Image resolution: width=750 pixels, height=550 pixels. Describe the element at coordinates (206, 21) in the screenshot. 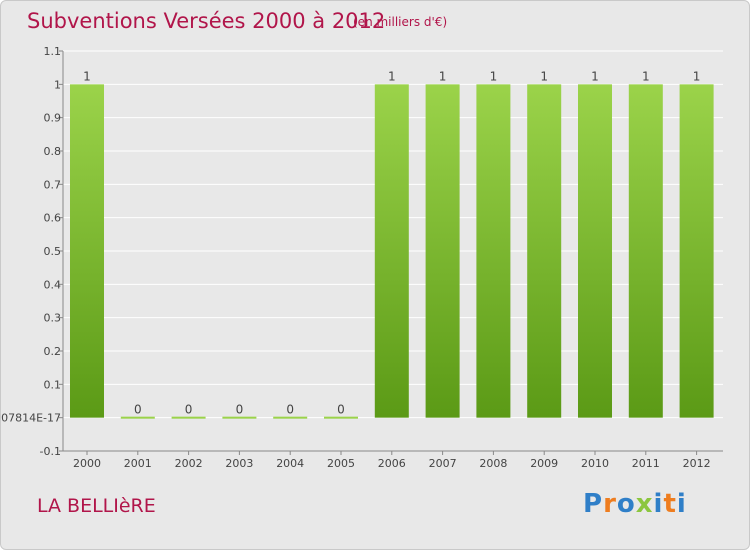

I see `chart-title: Subventions Versées 2000 à 2012` at that location.